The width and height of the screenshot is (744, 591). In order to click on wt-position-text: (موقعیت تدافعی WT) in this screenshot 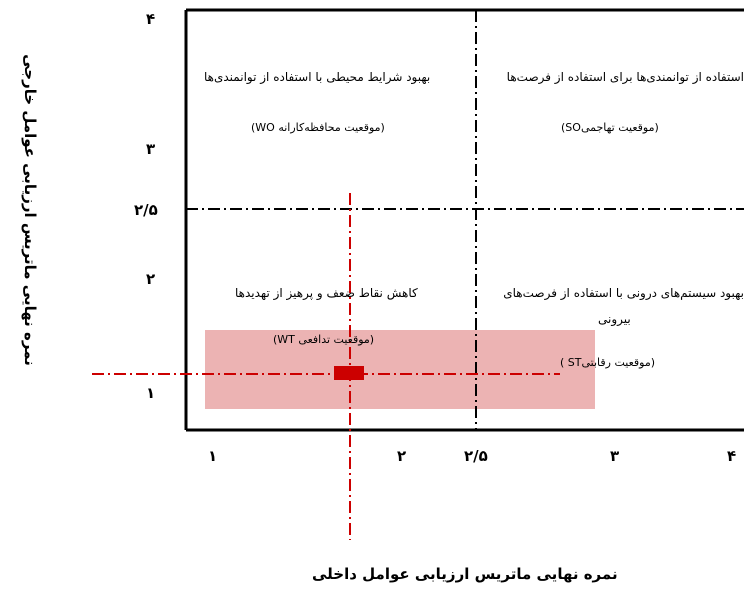, I will do `click(324, 339)`.